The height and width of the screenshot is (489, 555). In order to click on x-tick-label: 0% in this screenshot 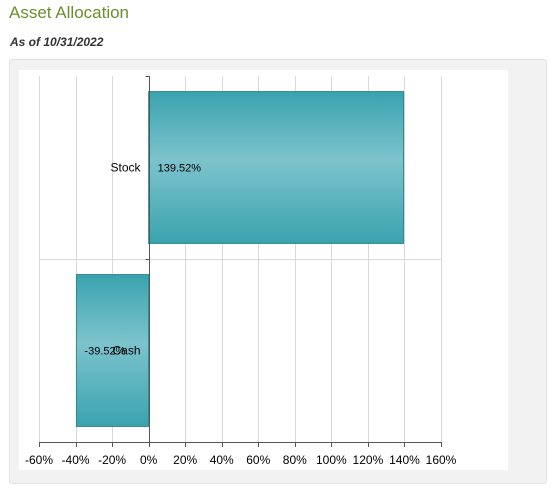, I will do `click(149, 460)`.